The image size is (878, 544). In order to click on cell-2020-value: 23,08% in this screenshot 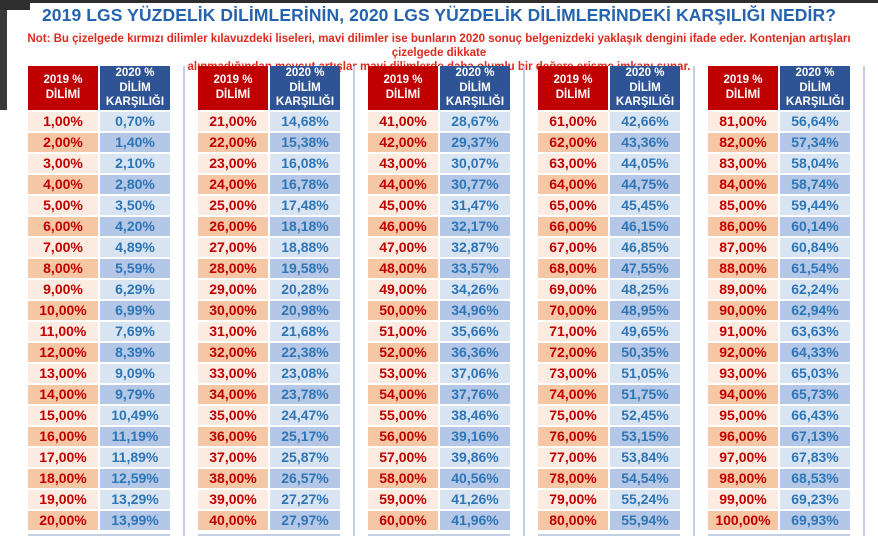, I will do `click(305, 373)`.